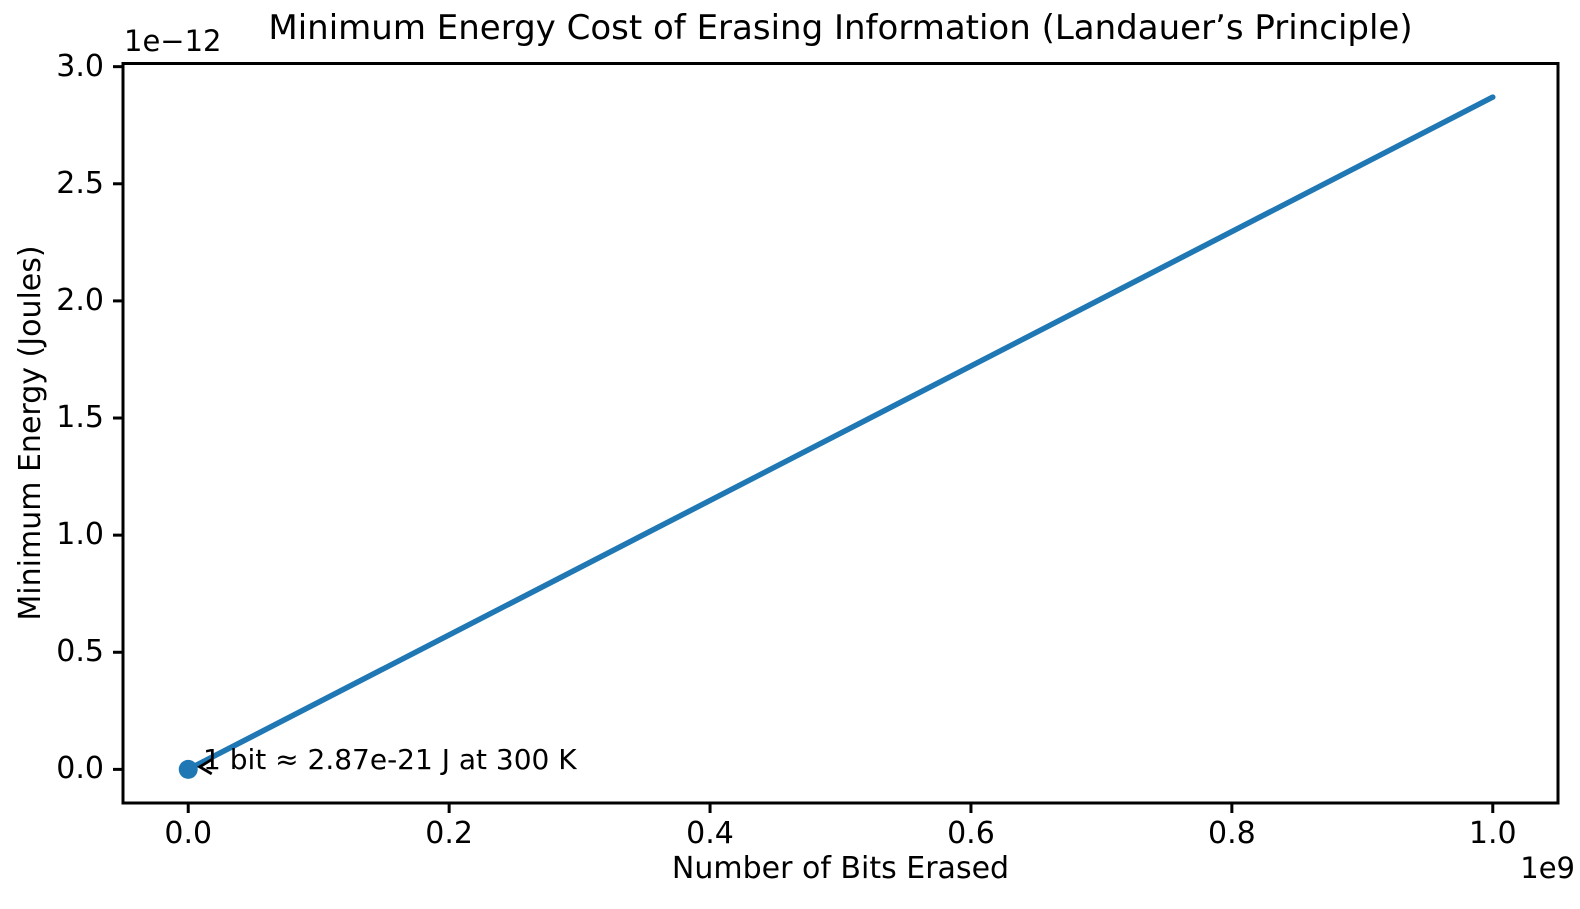 Image resolution: width=1580 pixels, height=909 pixels. What do you see at coordinates (710, 833) in the screenshot?
I see `x-tick-label: 0.4` at bounding box center [710, 833].